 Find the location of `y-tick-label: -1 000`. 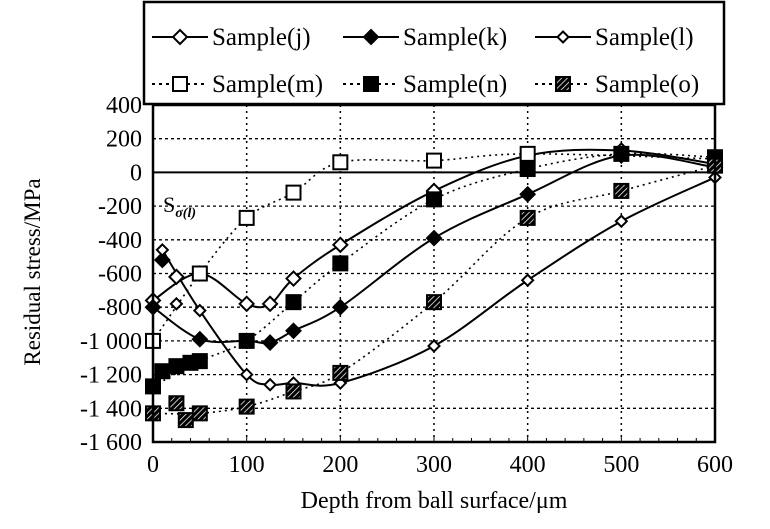

y-tick-label: -1 000 is located at coordinates (111, 342).